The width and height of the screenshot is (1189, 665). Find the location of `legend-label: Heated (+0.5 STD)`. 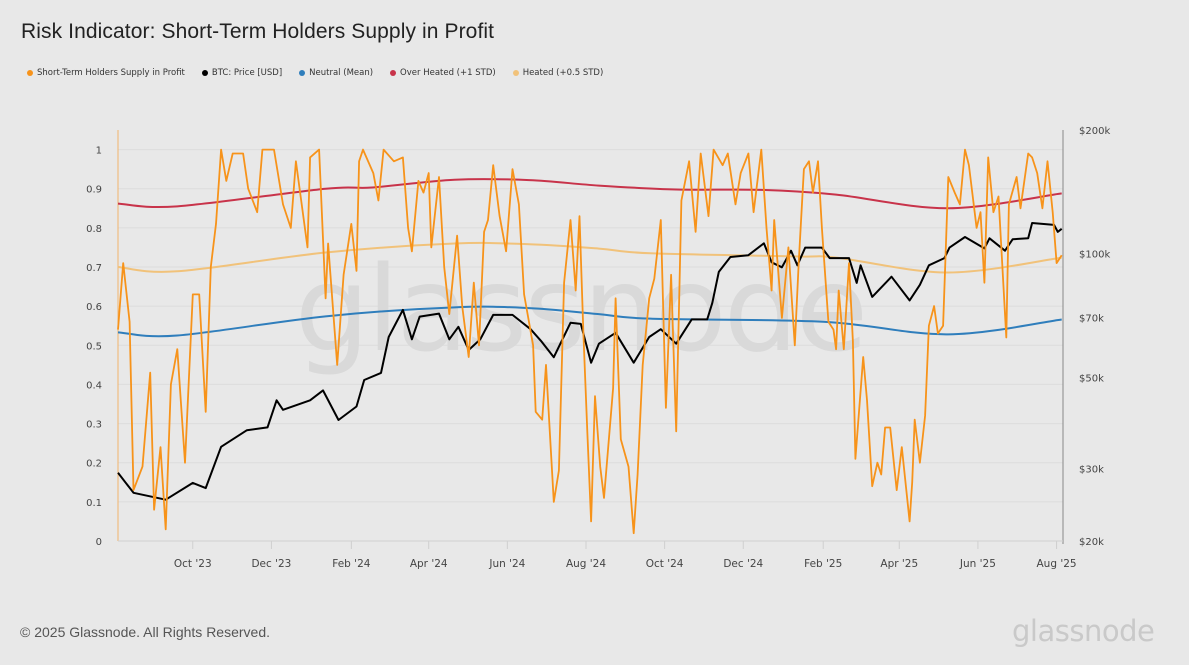

legend-label: Heated (+0.5 STD) is located at coordinates (563, 73).